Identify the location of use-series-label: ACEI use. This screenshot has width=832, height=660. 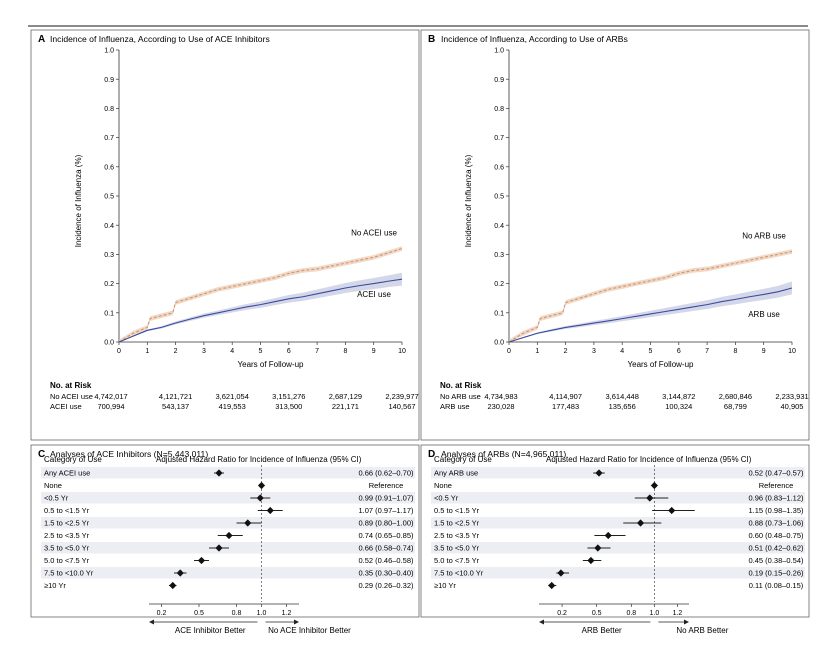
(374, 294).